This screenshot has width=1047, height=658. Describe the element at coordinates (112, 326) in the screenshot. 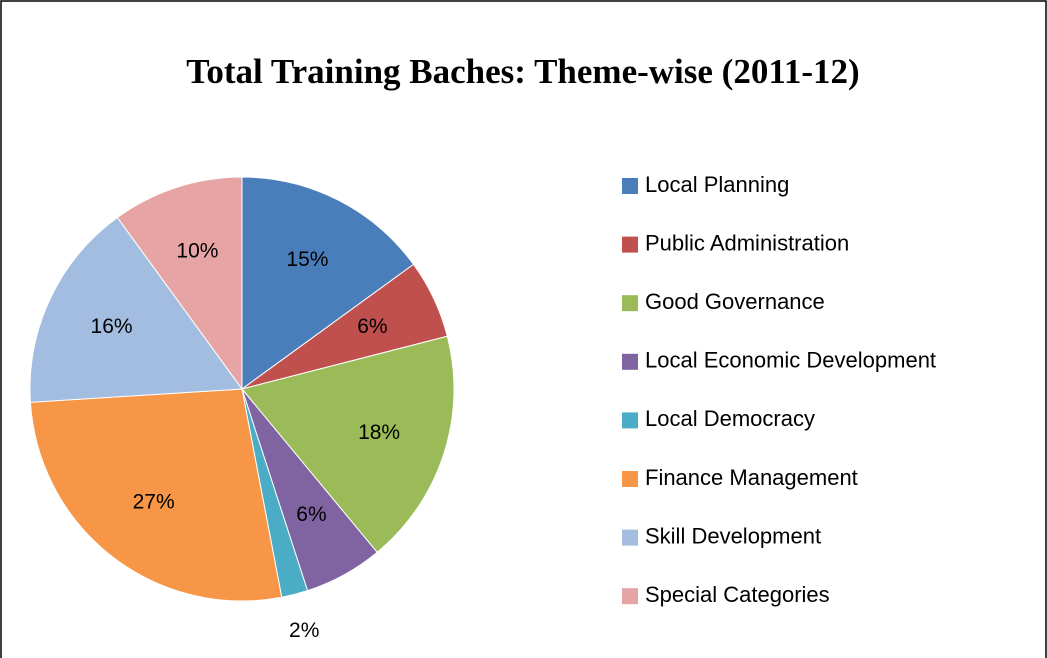

I see `data-label: 16%` at that location.